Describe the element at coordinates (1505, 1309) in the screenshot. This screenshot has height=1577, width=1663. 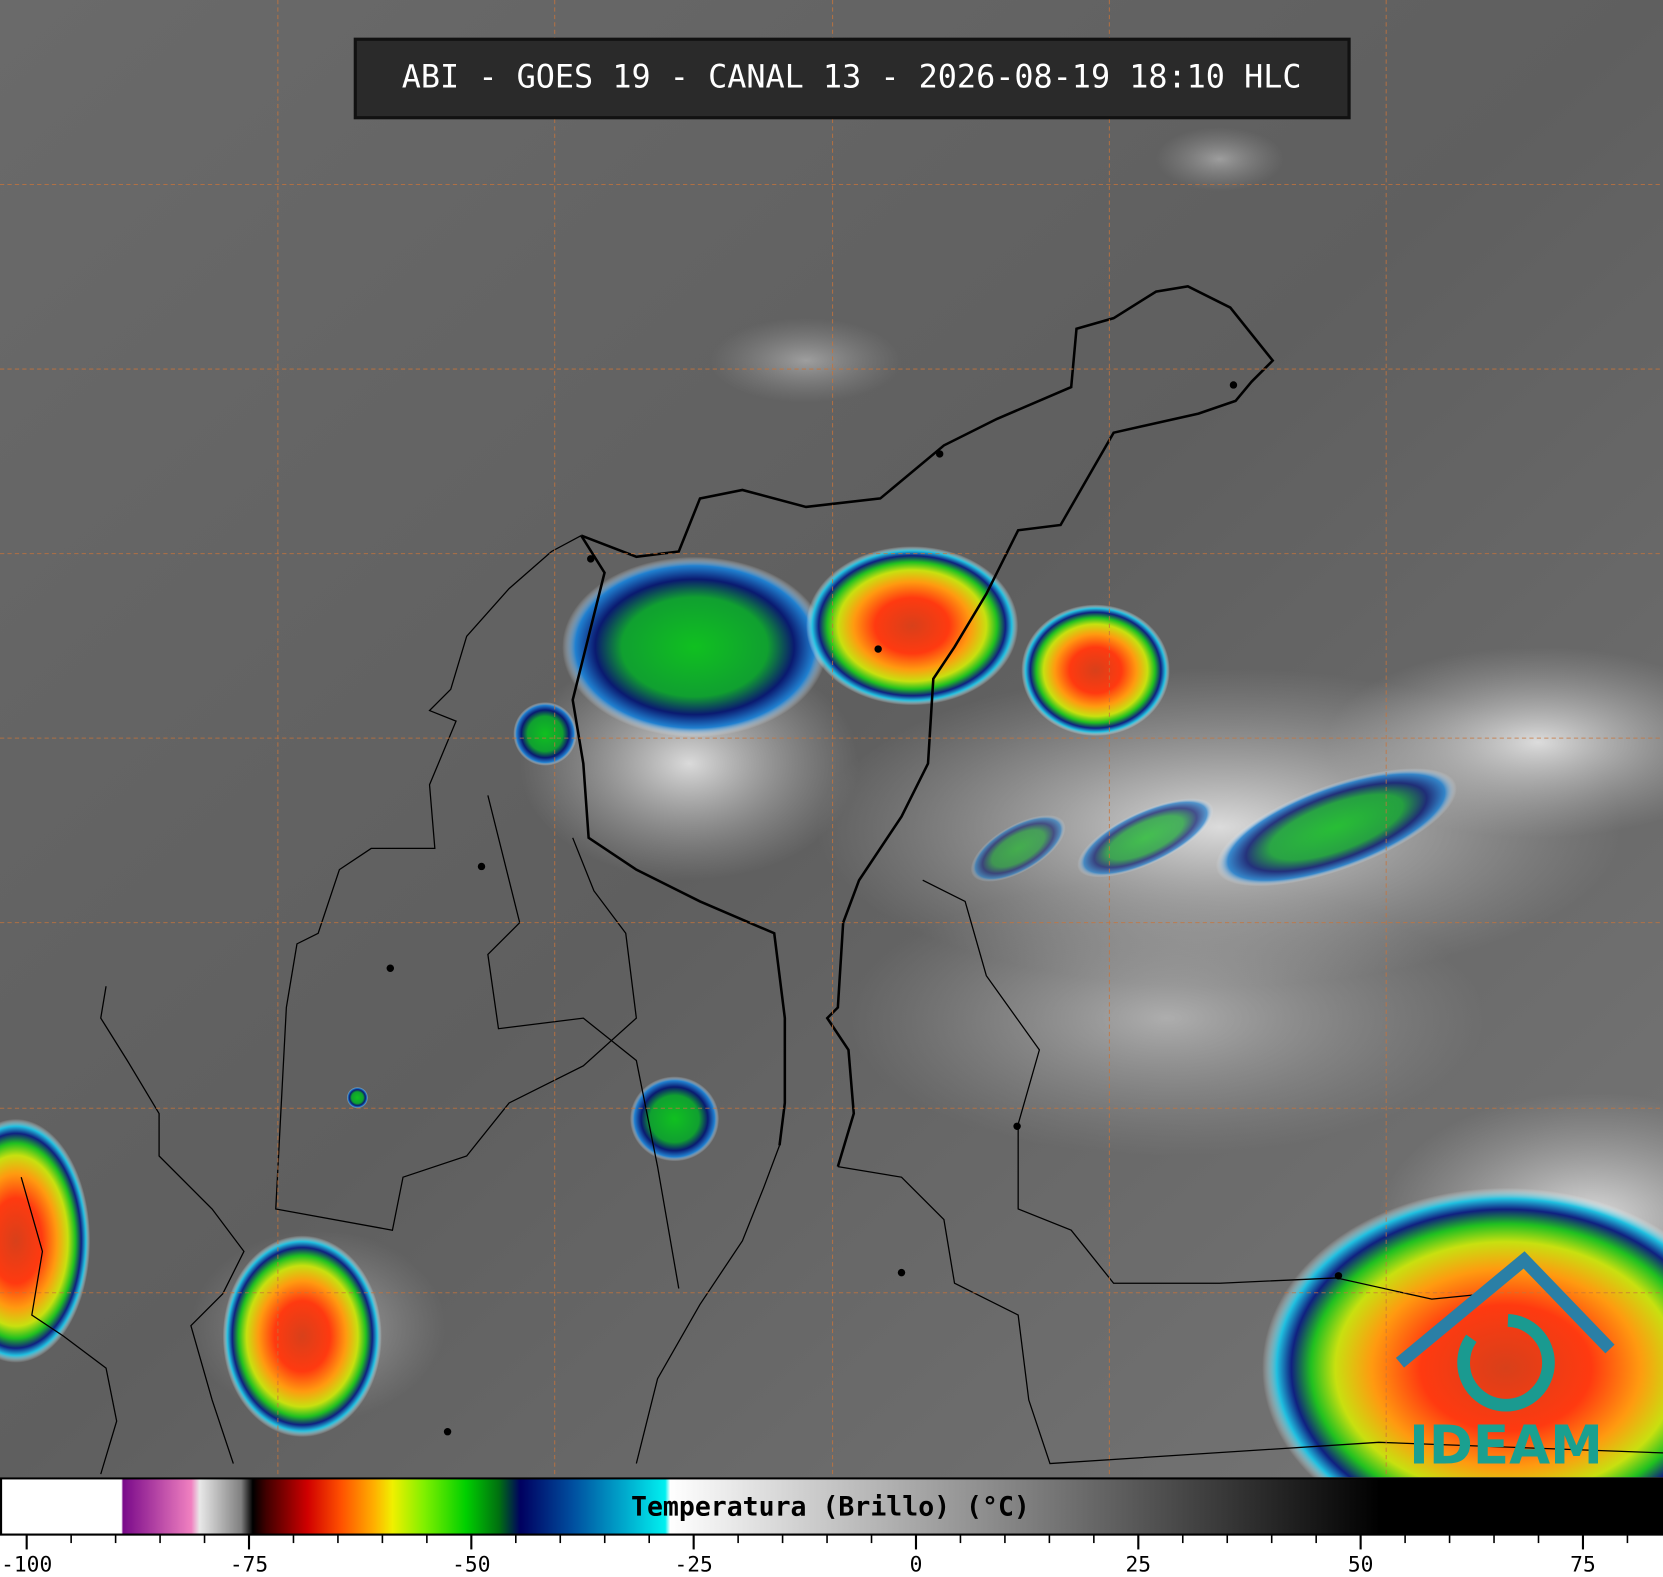
I see `logo-roof` at that location.